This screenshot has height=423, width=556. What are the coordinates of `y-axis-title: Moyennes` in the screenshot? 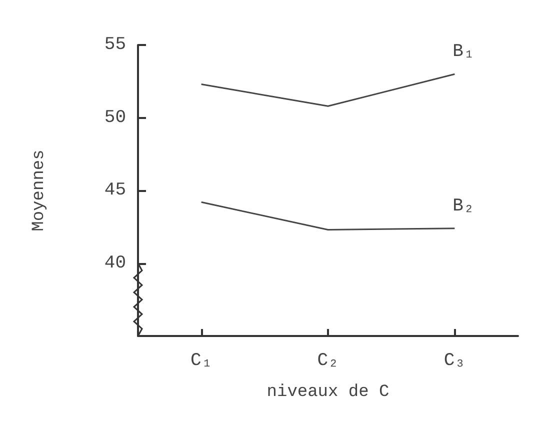 It's located at (39, 191).